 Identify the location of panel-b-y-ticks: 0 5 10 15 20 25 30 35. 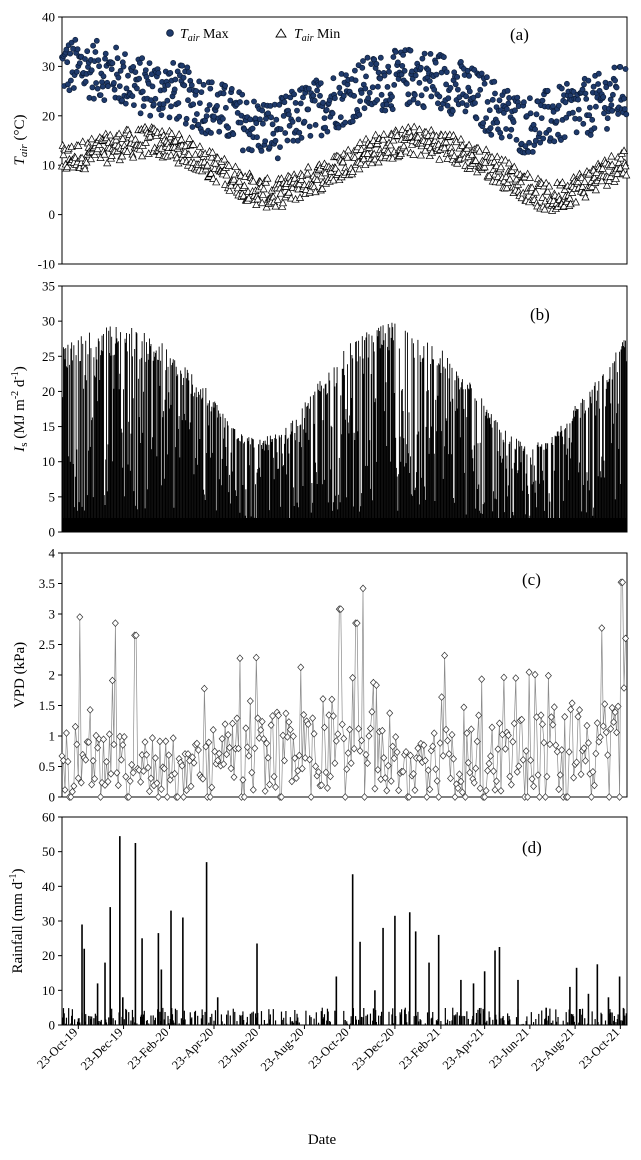
(52, 409).